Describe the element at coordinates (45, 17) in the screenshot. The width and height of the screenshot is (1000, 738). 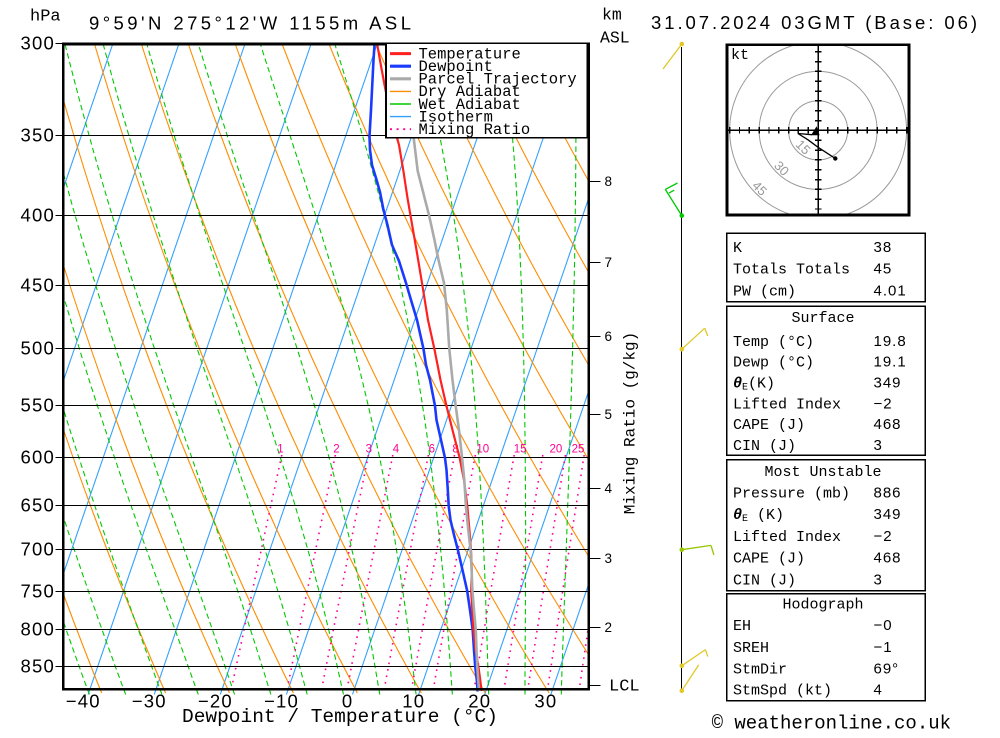
I see `svg-text: hPa` at that location.